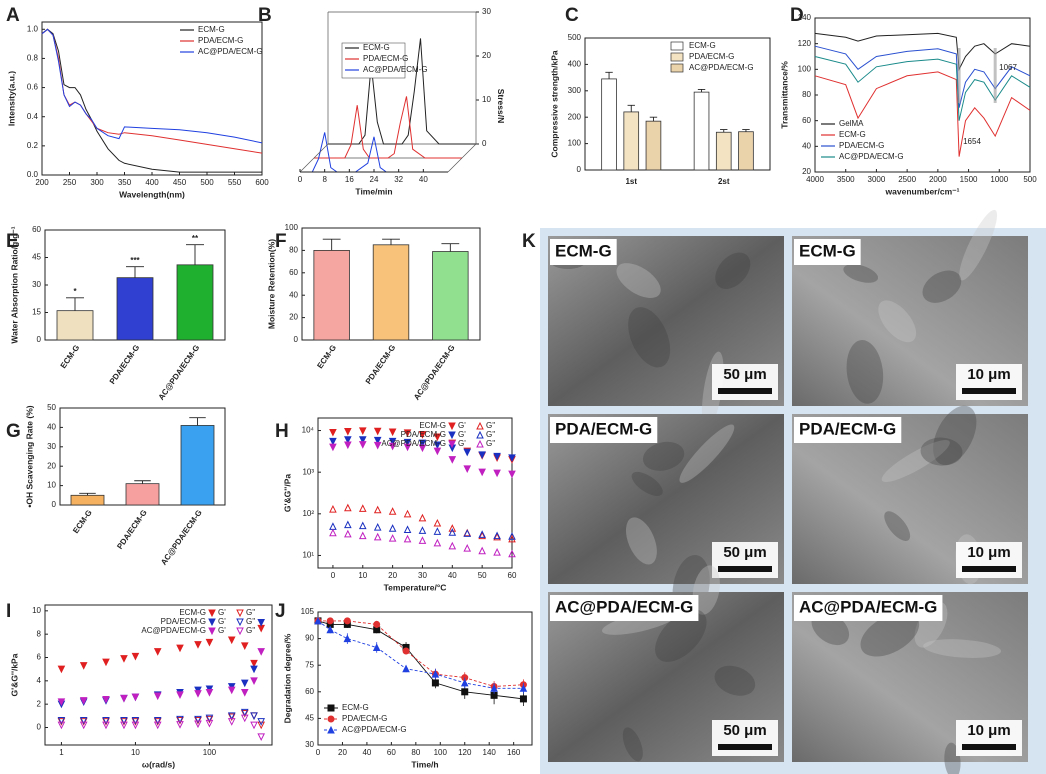 Image resolution: width=1046 pixels, height=774 pixels. I want to click on legend-label: ECM-G, so click(355, 707).